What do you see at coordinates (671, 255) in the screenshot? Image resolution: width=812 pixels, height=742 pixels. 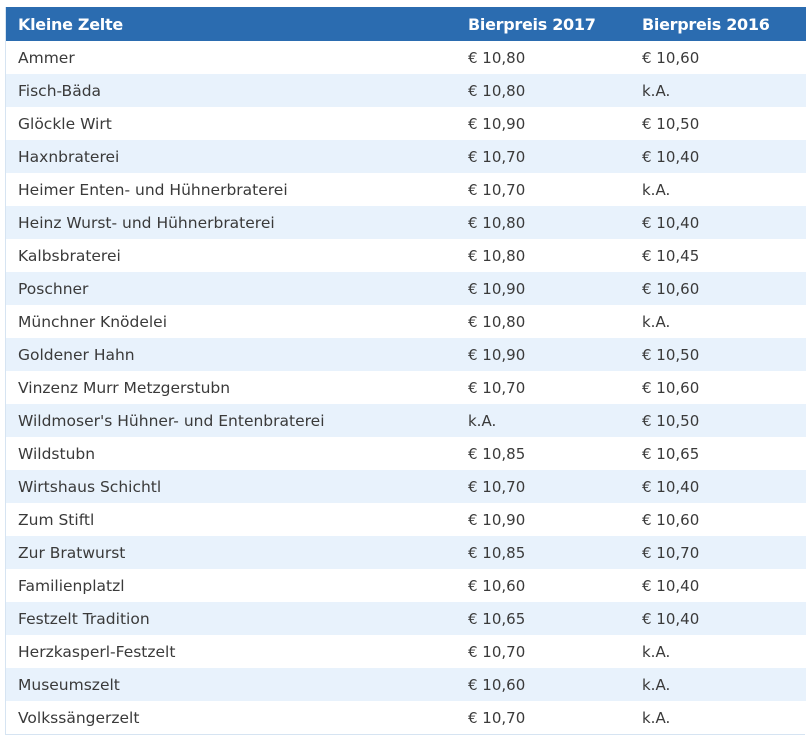 I see `cell-price-2016: € 10,45` at bounding box center [671, 255].